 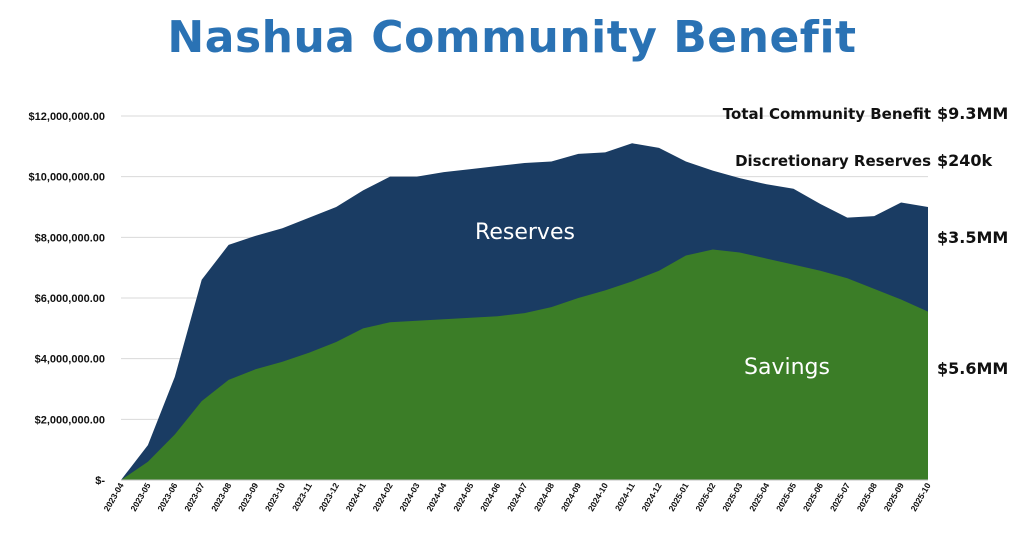 What do you see at coordinates (100, 481) in the screenshot?
I see `y-tick-label: $-` at bounding box center [100, 481].